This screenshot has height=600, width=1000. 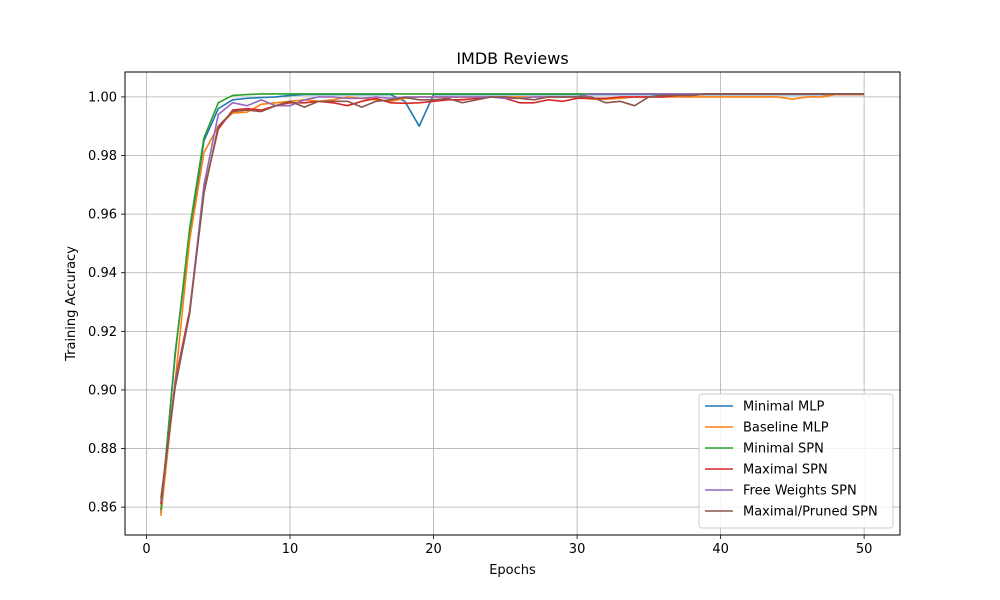 What do you see at coordinates (102, 449) in the screenshot?
I see `y-tick-label: 0.88` at bounding box center [102, 449].